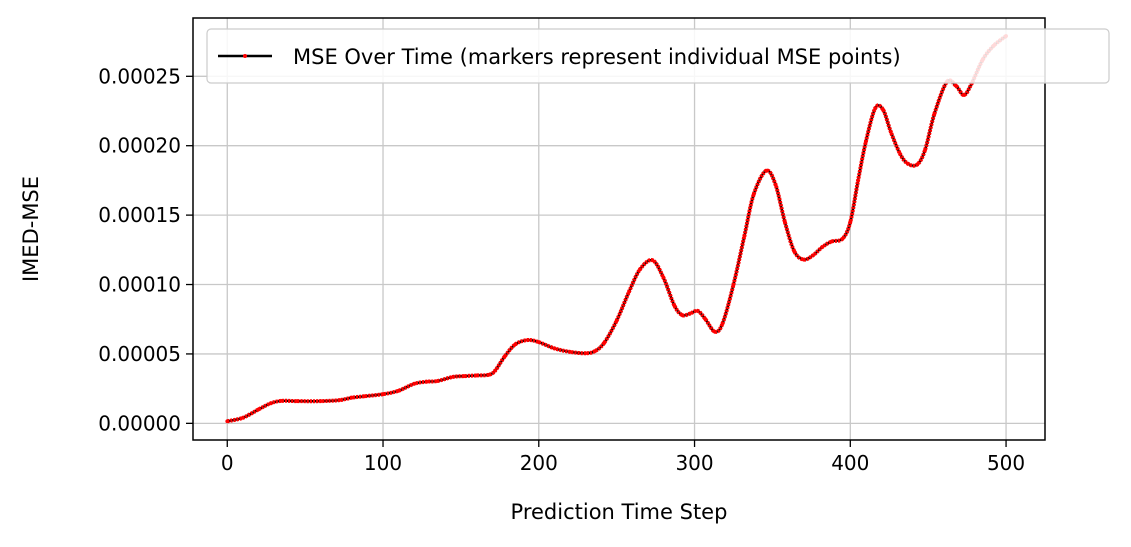 This screenshot has height=547, width=1131. What do you see at coordinates (1006, 463) in the screenshot?
I see `x-tick-label: 500` at bounding box center [1006, 463].